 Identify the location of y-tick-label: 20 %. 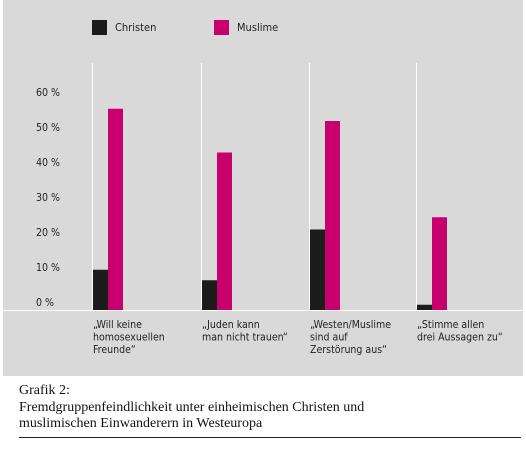
(48, 233).